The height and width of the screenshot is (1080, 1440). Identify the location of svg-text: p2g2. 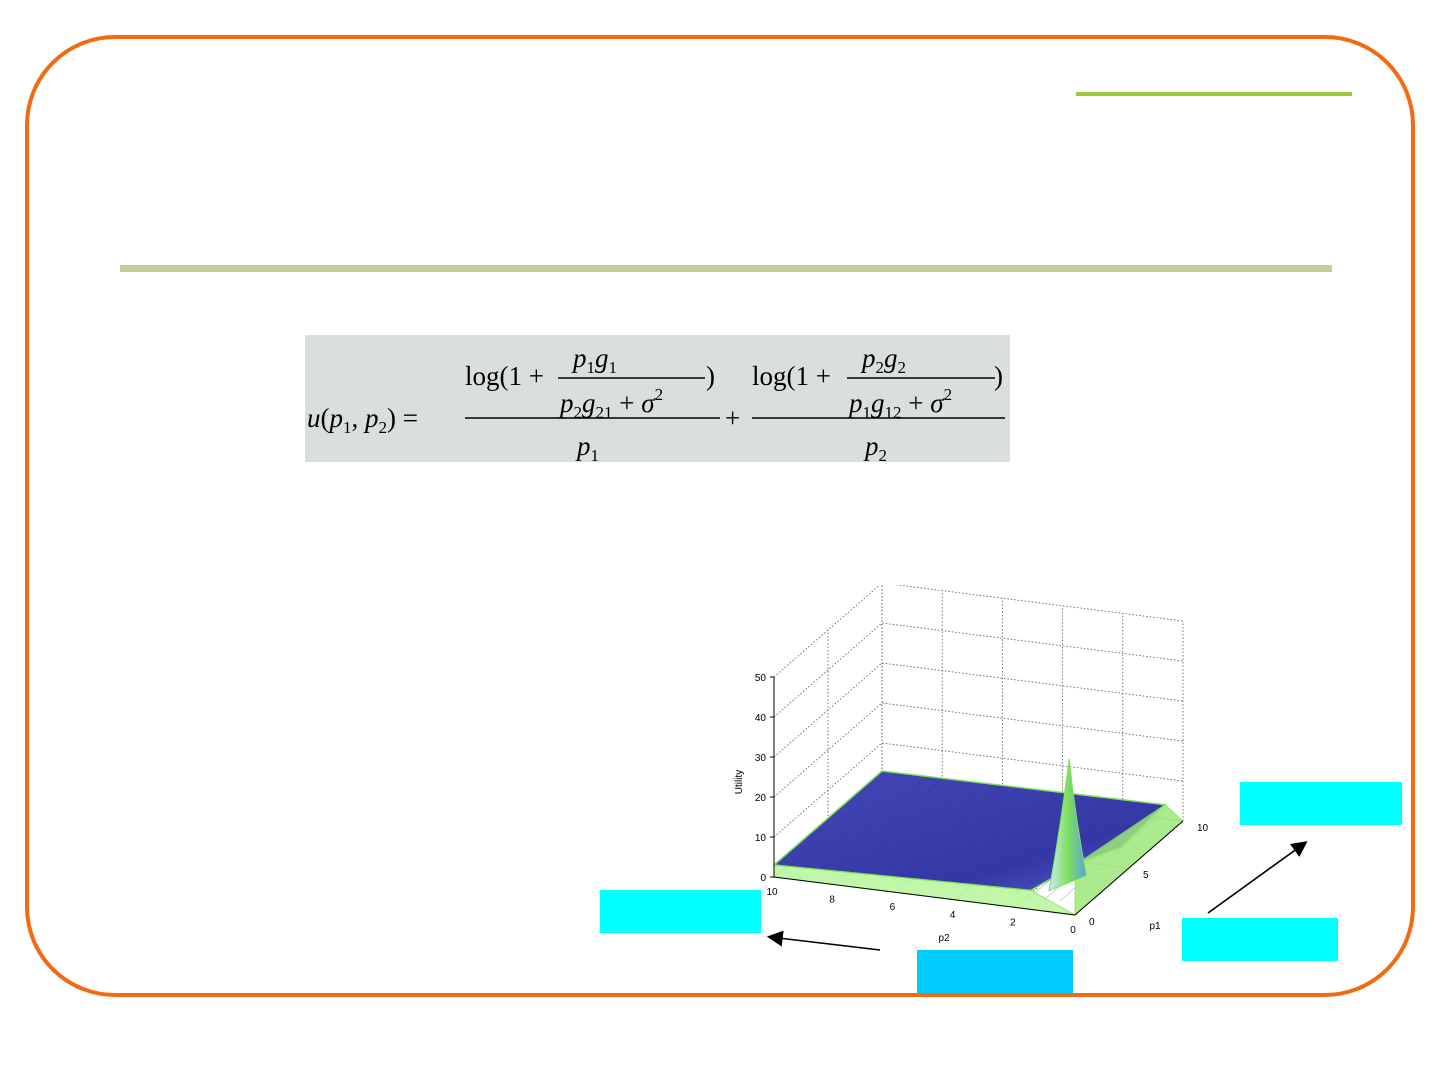
(883, 360).